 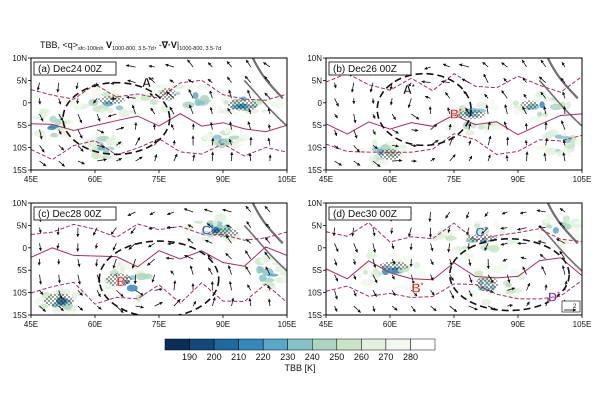 What do you see at coordinates (75, 213) in the screenshot?
I see `panel-label-box` at bounding box center [75, 213].